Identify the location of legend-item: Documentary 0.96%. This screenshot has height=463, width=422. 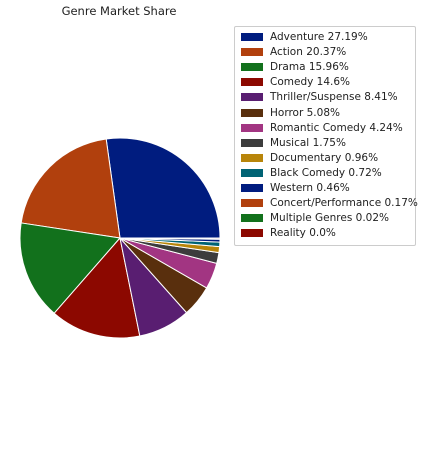
(309, 158).